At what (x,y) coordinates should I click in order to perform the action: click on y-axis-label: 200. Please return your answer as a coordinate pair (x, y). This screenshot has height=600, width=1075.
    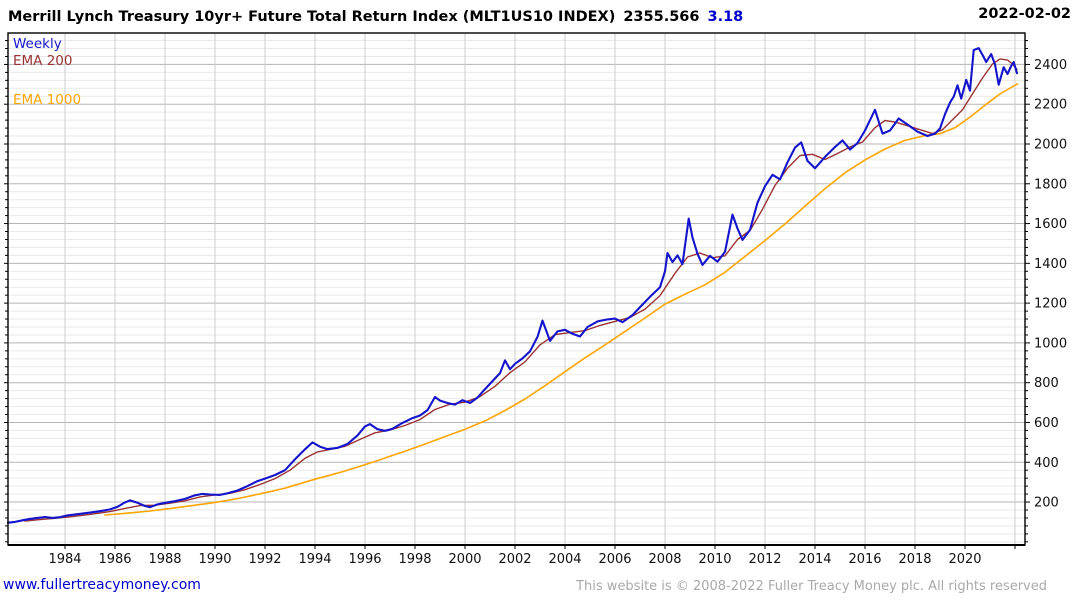
    Looking at the image, I should click on (1046, 503).